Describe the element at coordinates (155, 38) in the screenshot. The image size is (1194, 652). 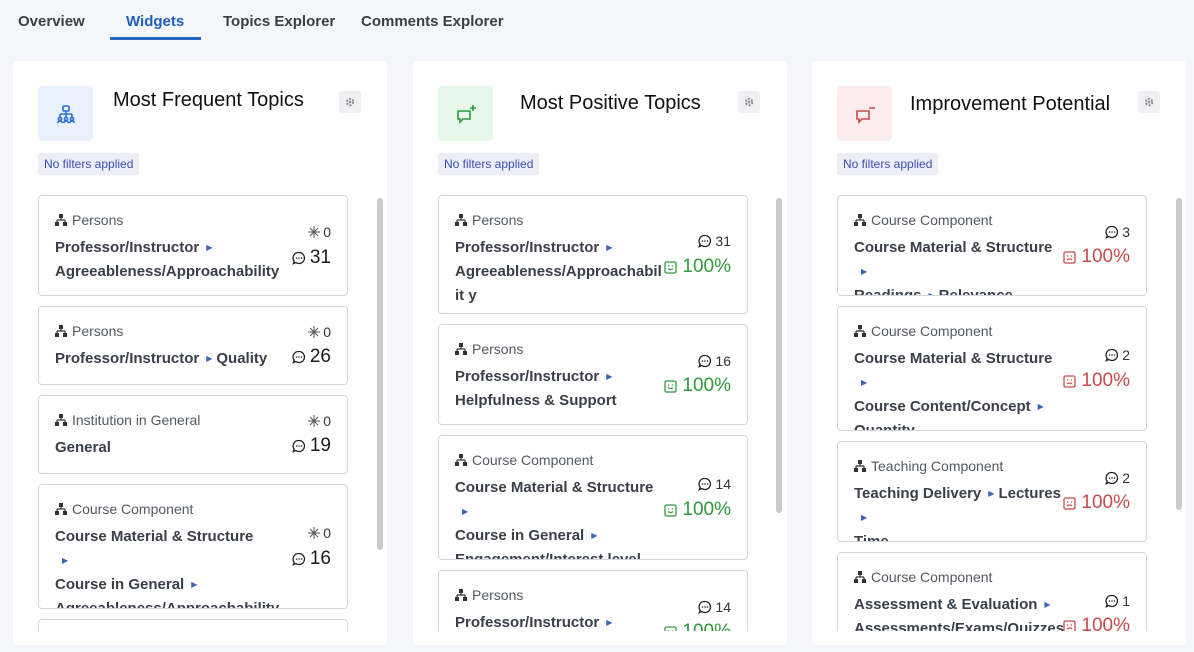
I see `active-tab-indicator` at that location.